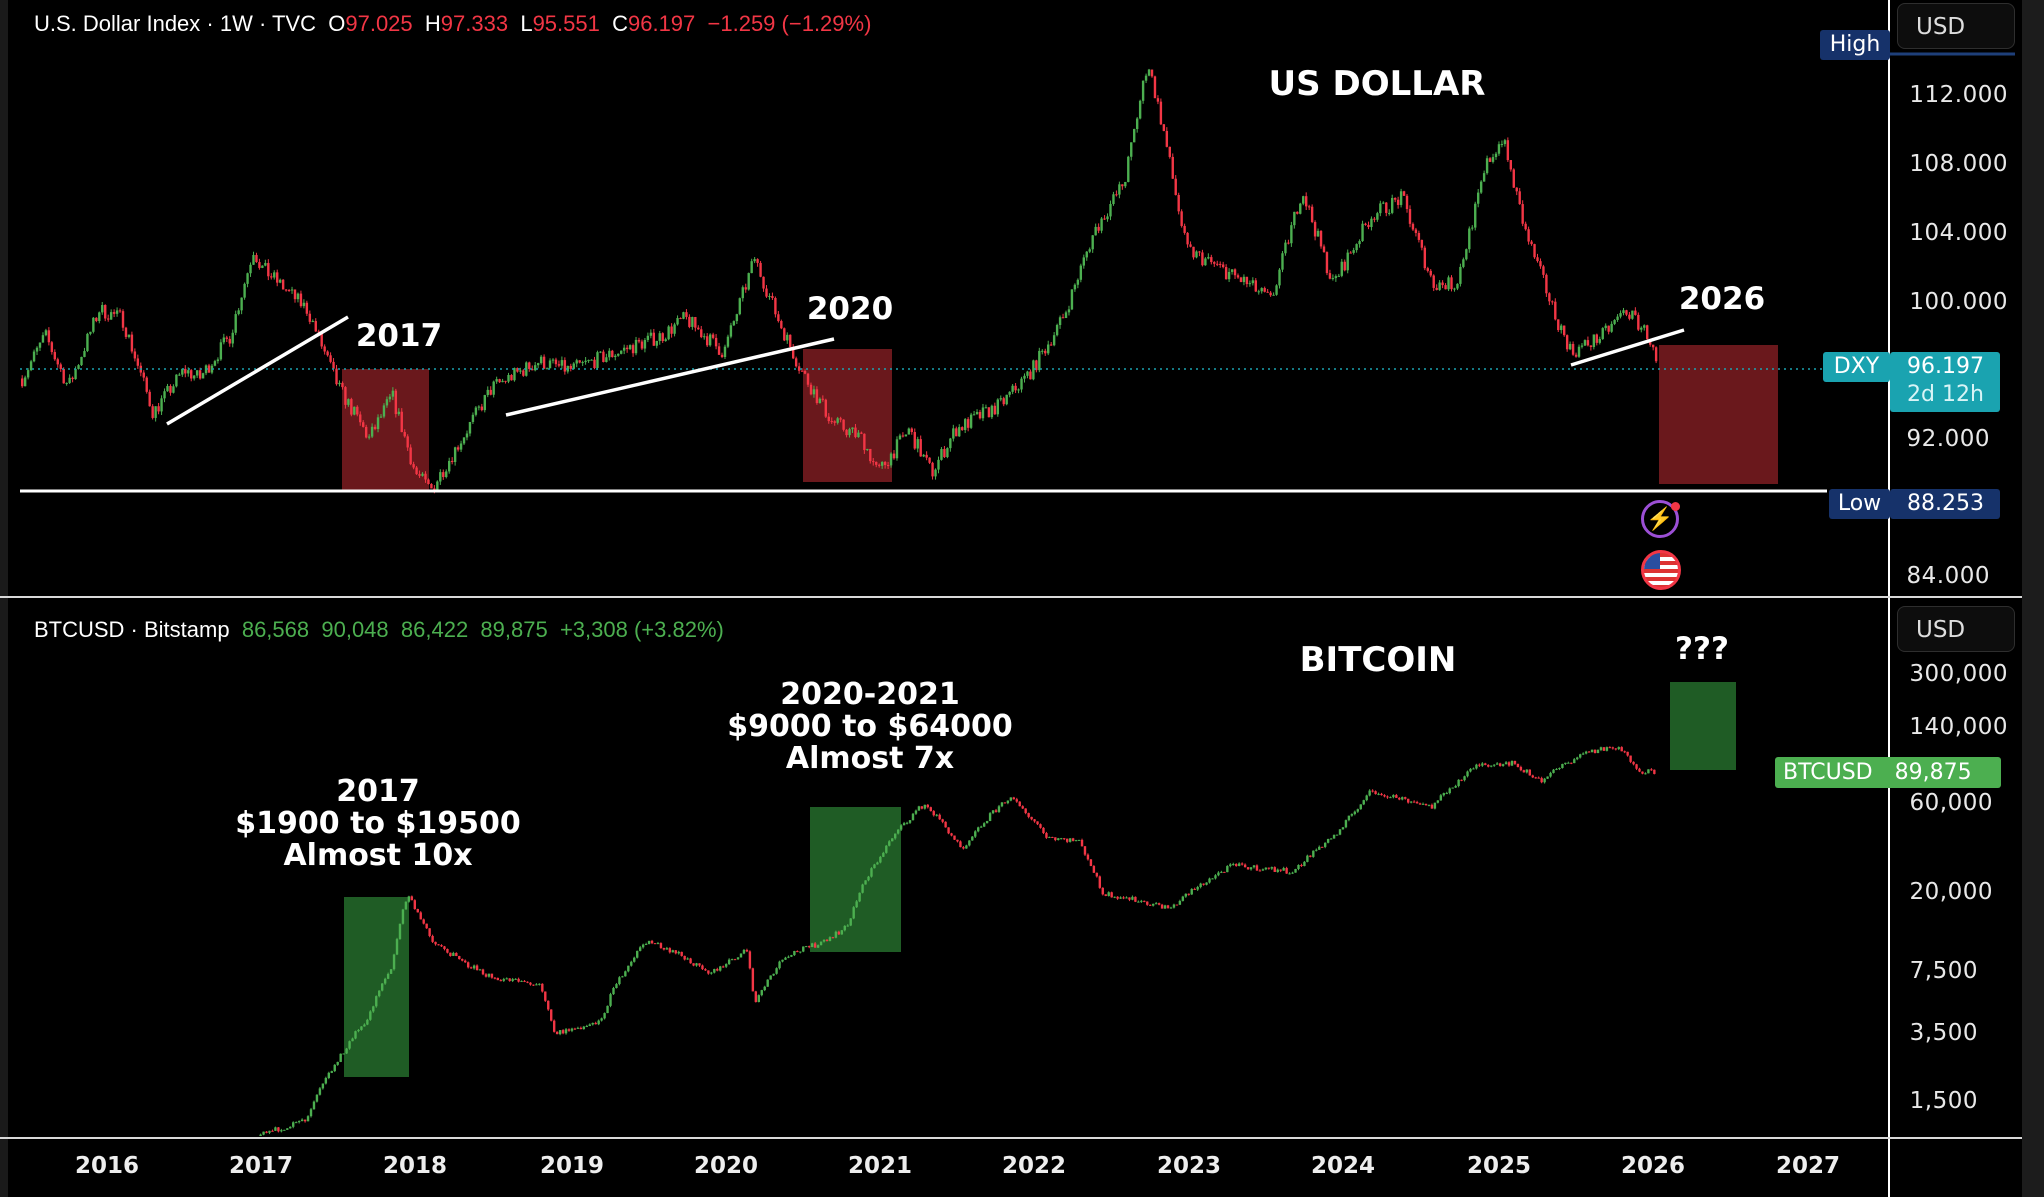 This screenshot has height=1197, width=2044. Describe the element at coordinates (1958, 302) in the screenshot. I see `dxy-tick: 100.000` at that location.